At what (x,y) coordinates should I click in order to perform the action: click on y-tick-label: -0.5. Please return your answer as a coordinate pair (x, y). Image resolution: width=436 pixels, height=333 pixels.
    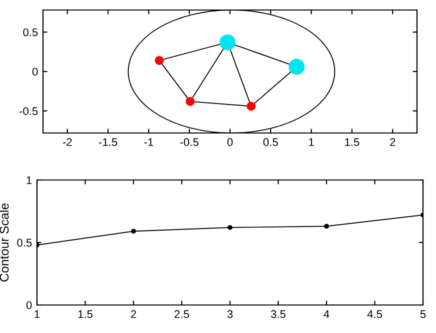
    Looking at the image, I should click on (28, 111).